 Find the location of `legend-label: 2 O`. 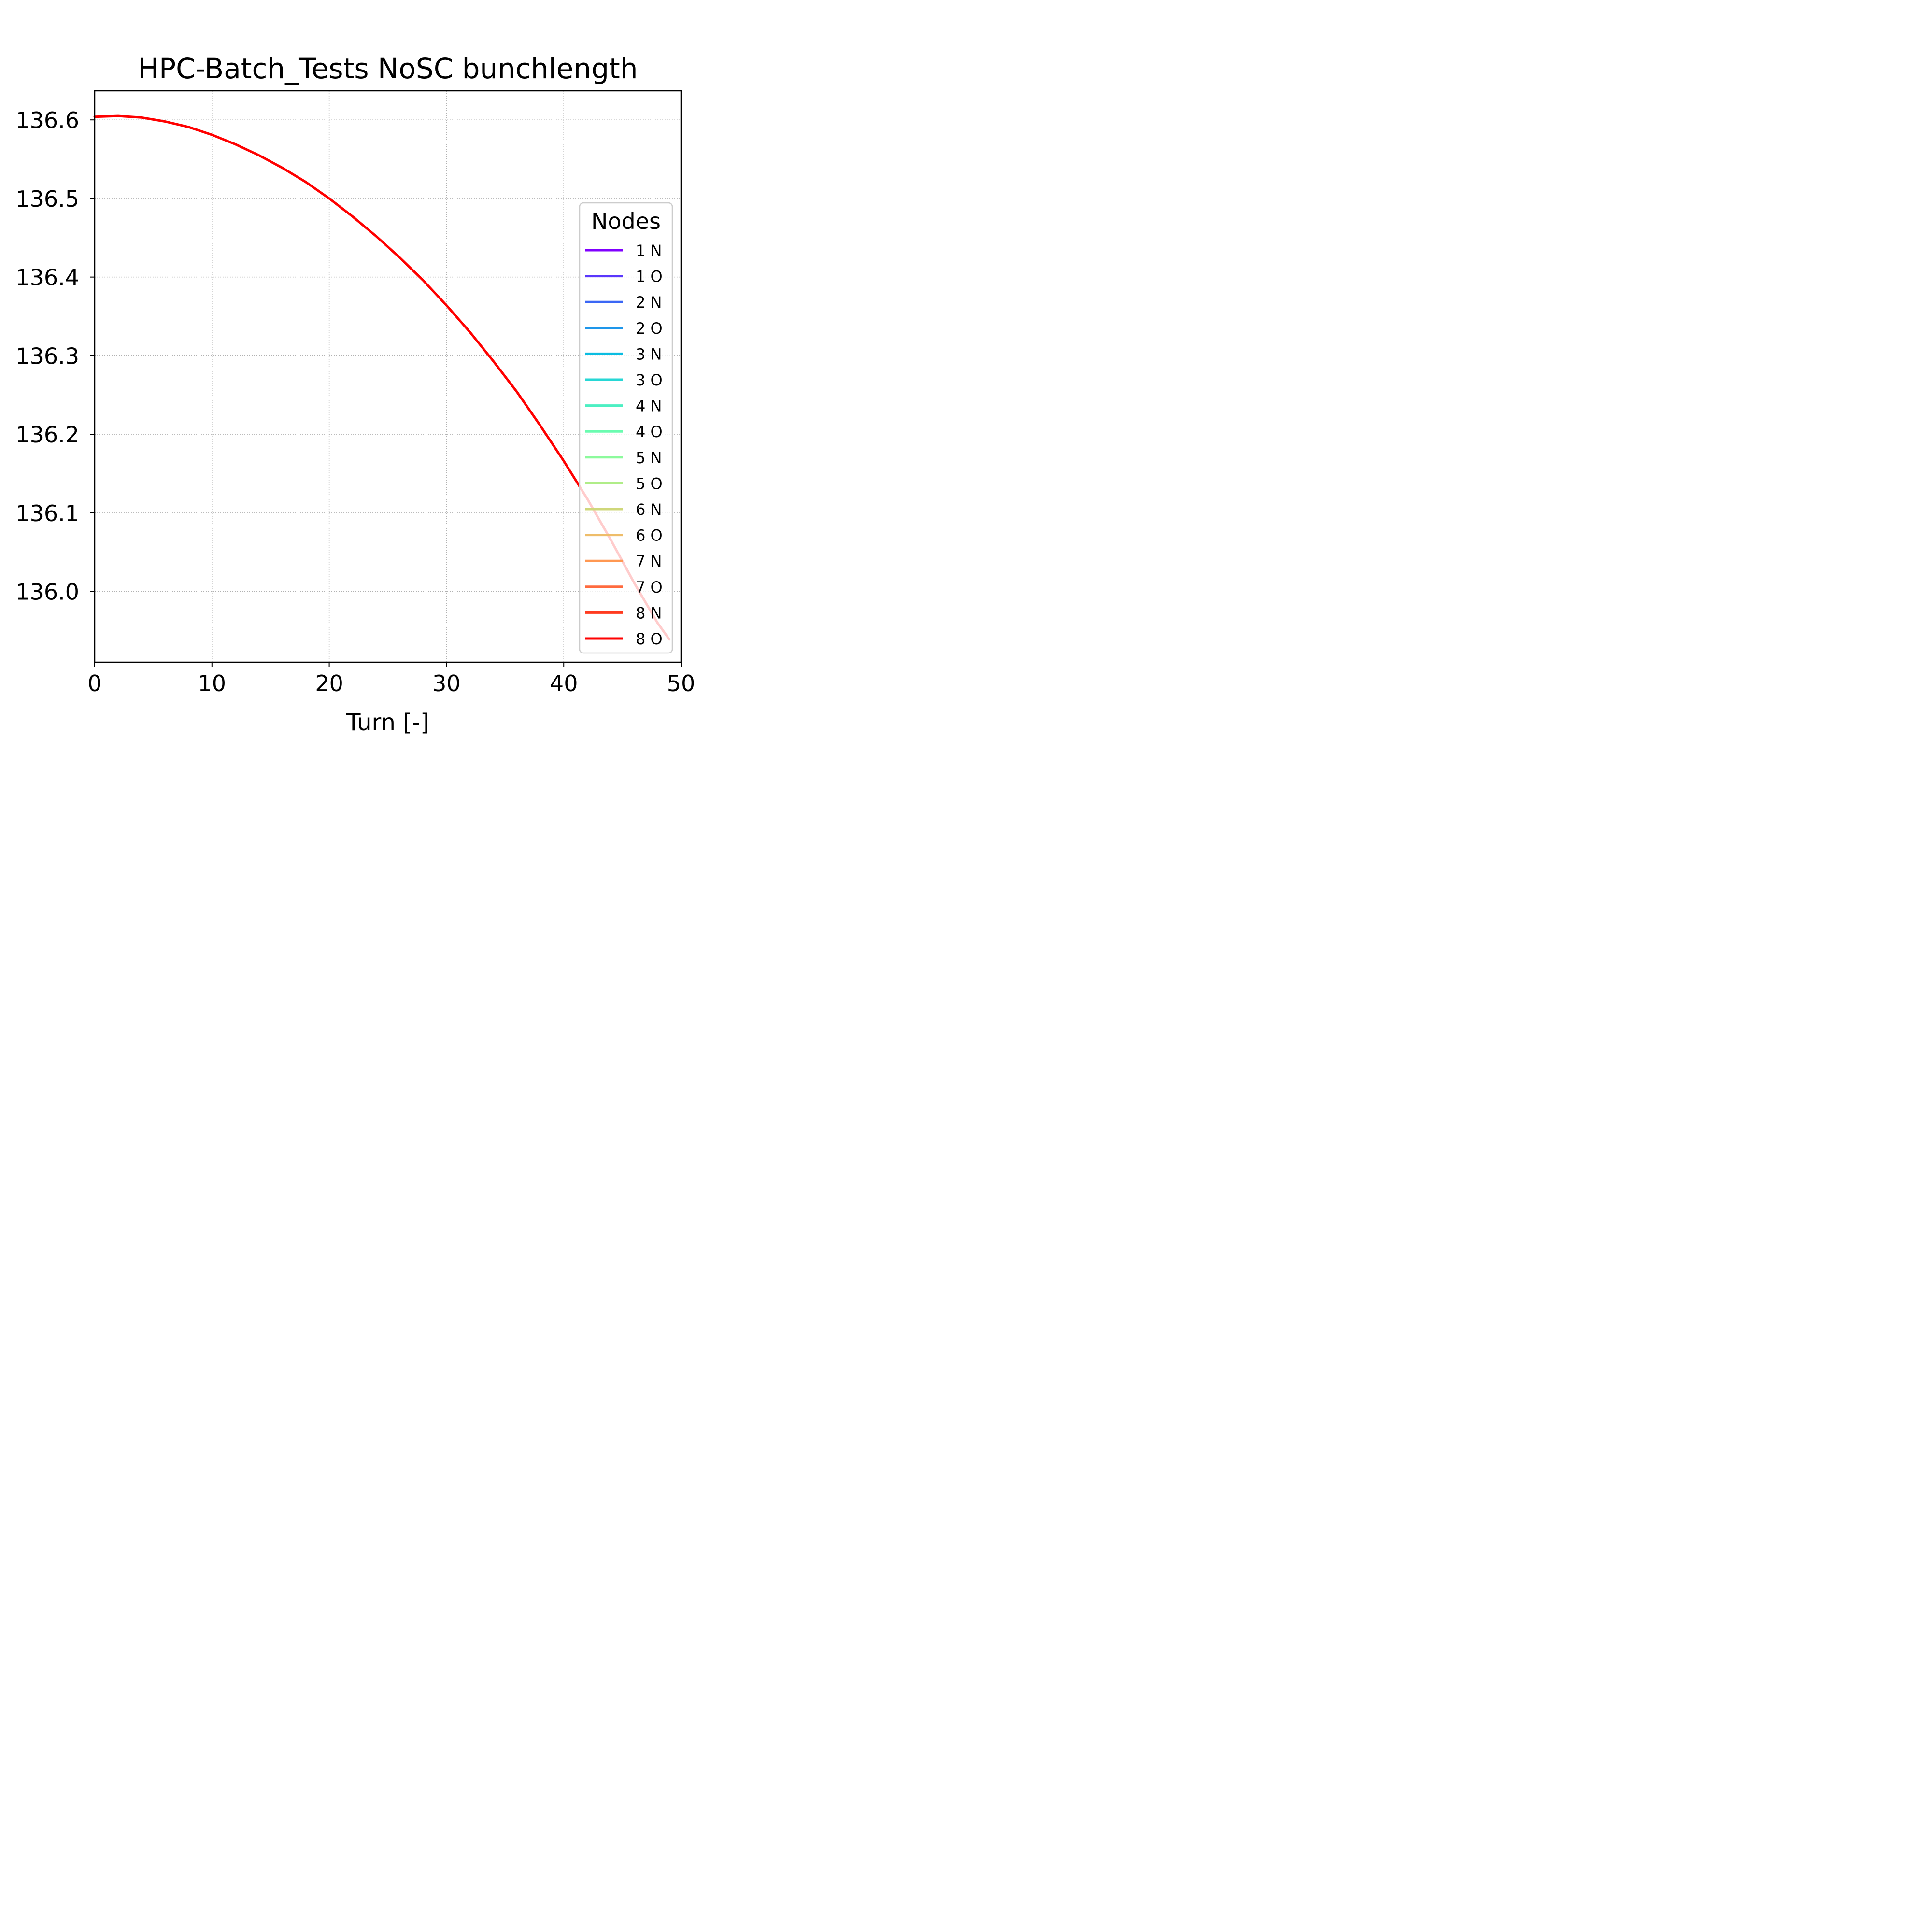

legend-label: 2 O is located at coordinates (649, 328).